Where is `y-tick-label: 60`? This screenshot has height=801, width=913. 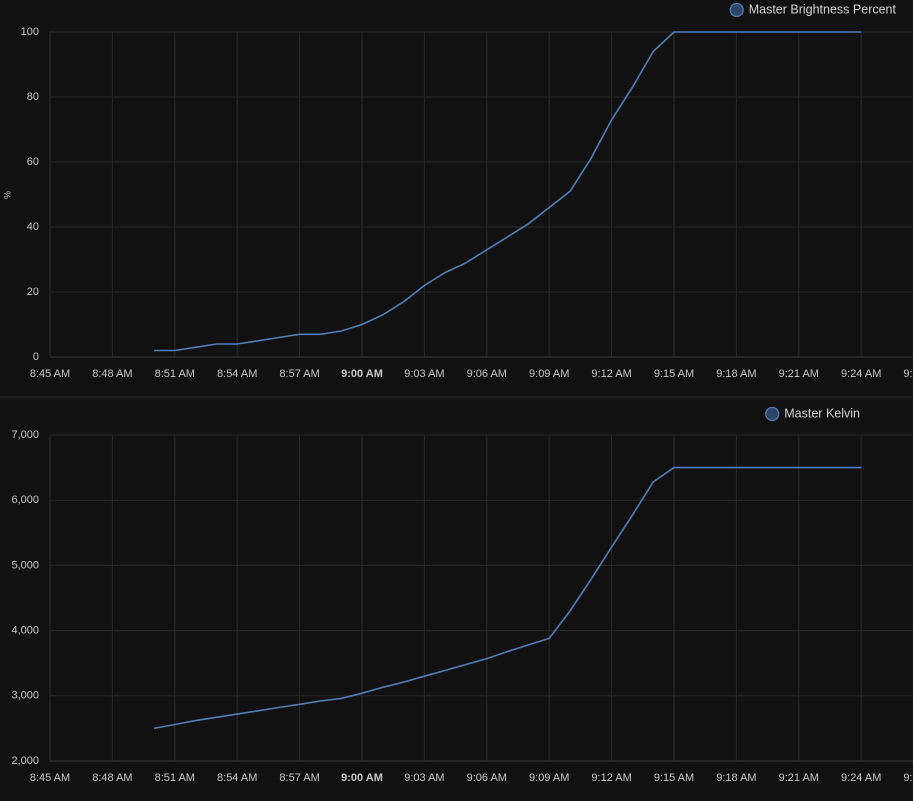 y-tick-label: 60 is located at coordinates (33, 162).